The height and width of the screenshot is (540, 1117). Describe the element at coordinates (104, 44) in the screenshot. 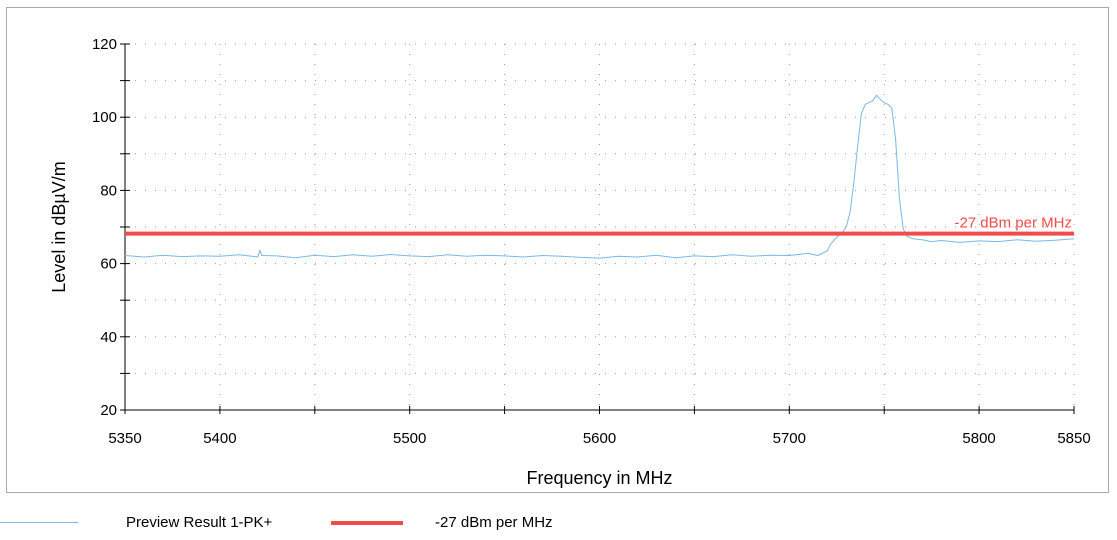

I see `y-tick-label: 120` at that location.